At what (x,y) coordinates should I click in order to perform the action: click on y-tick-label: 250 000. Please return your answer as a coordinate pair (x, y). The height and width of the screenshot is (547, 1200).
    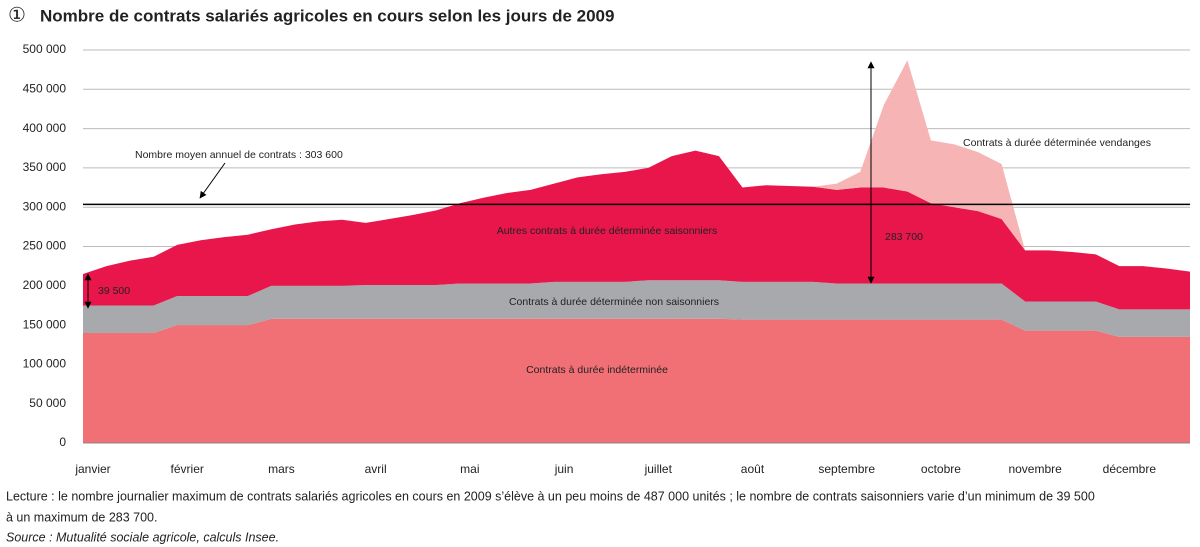
    Looking at the image, I should click on (45, 246).